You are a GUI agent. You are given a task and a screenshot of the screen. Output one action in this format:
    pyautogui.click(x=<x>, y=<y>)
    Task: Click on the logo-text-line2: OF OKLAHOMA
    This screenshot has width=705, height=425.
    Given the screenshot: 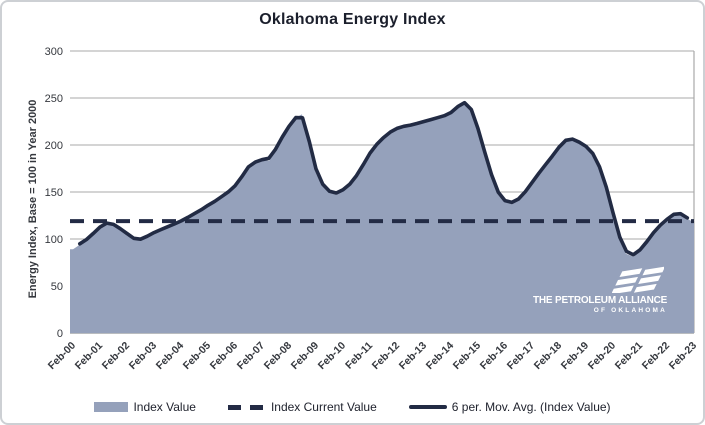 What is the action you would take?
    pyautogui.click(x=630, y=310)
    